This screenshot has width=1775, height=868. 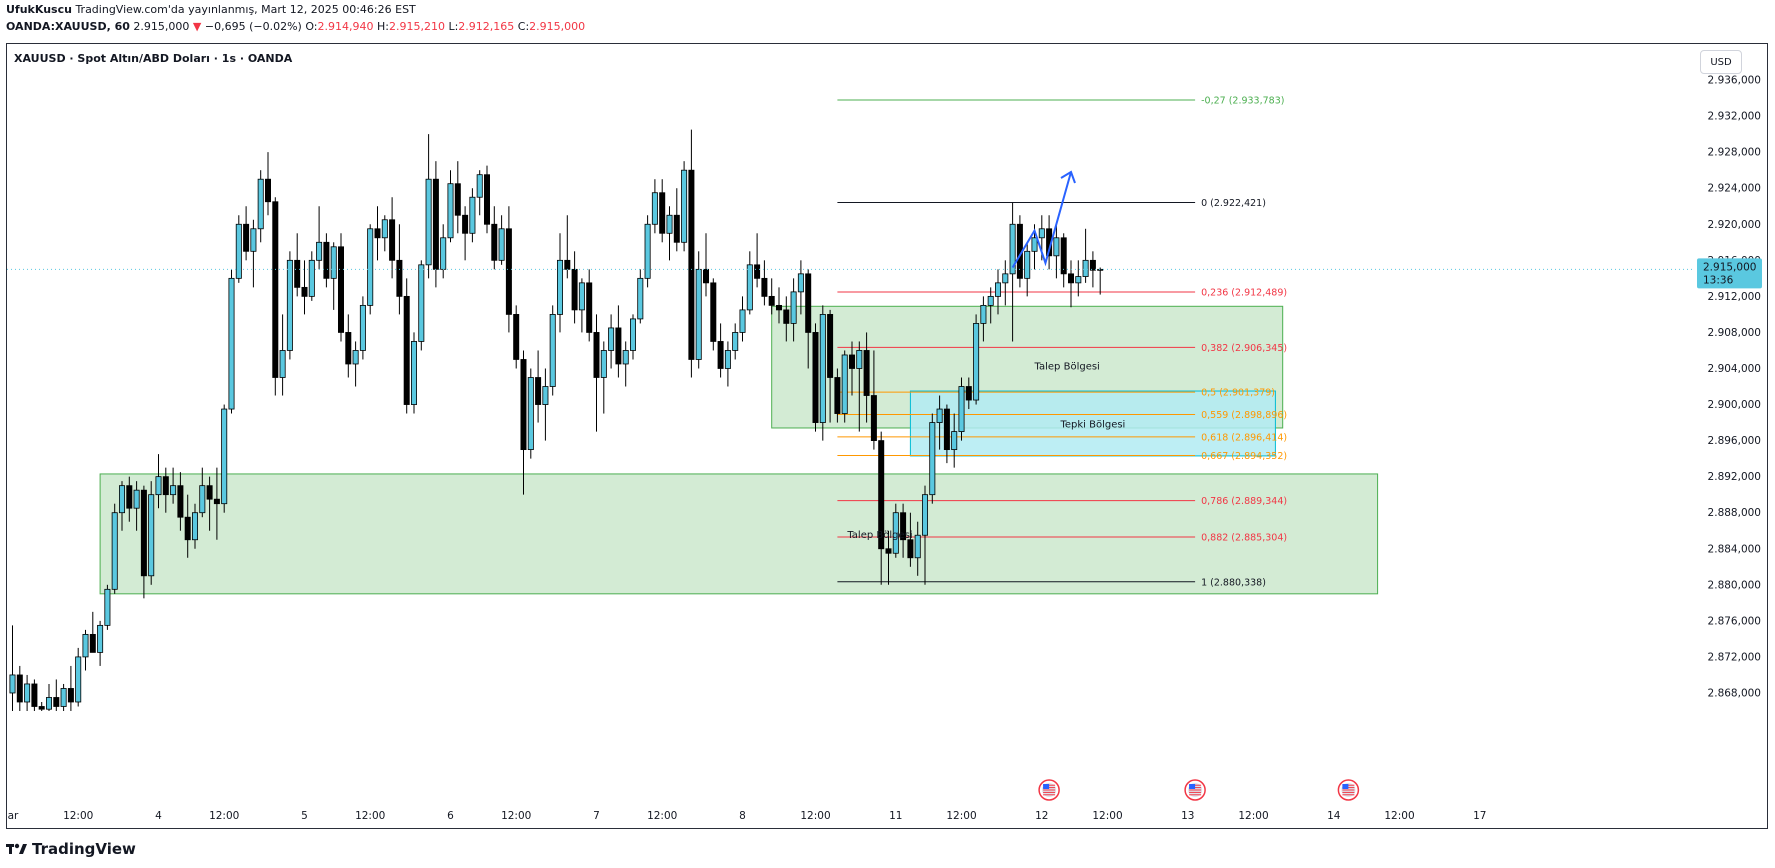 What do you see at coordinates (1718, 280) in the screenshot?
I see `bar-countdown-label: 13:36` at bounding box center [1718, 280].